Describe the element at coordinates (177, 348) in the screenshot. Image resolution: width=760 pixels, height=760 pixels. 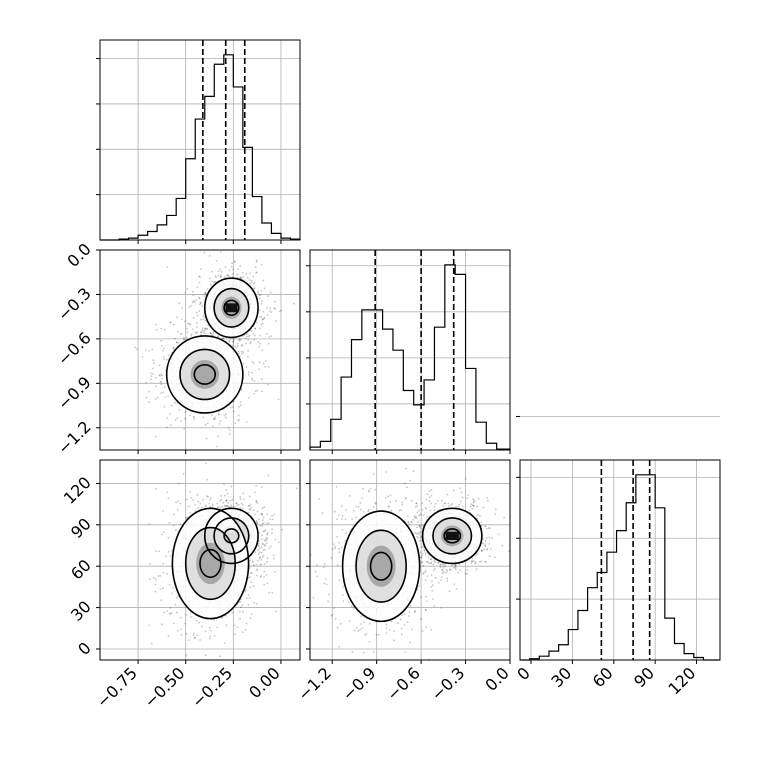
I see `joint-panel-p1-p2: −1.2−0.9−0.6−0.30.0` at that location.